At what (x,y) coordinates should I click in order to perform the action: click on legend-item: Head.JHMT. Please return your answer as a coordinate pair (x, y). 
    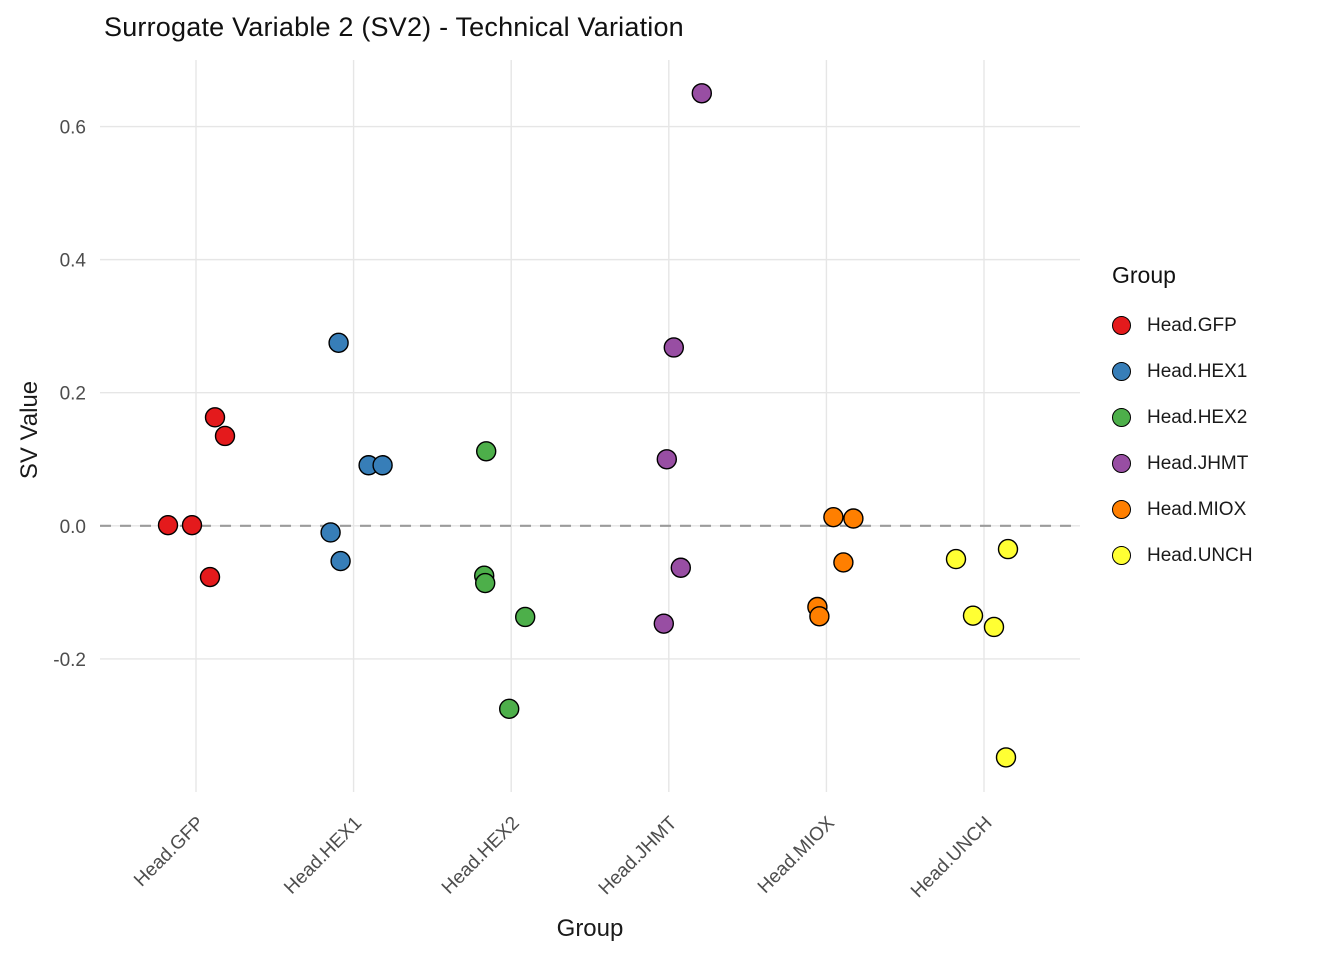
    Looking at the image, I should click on (1182, 463).